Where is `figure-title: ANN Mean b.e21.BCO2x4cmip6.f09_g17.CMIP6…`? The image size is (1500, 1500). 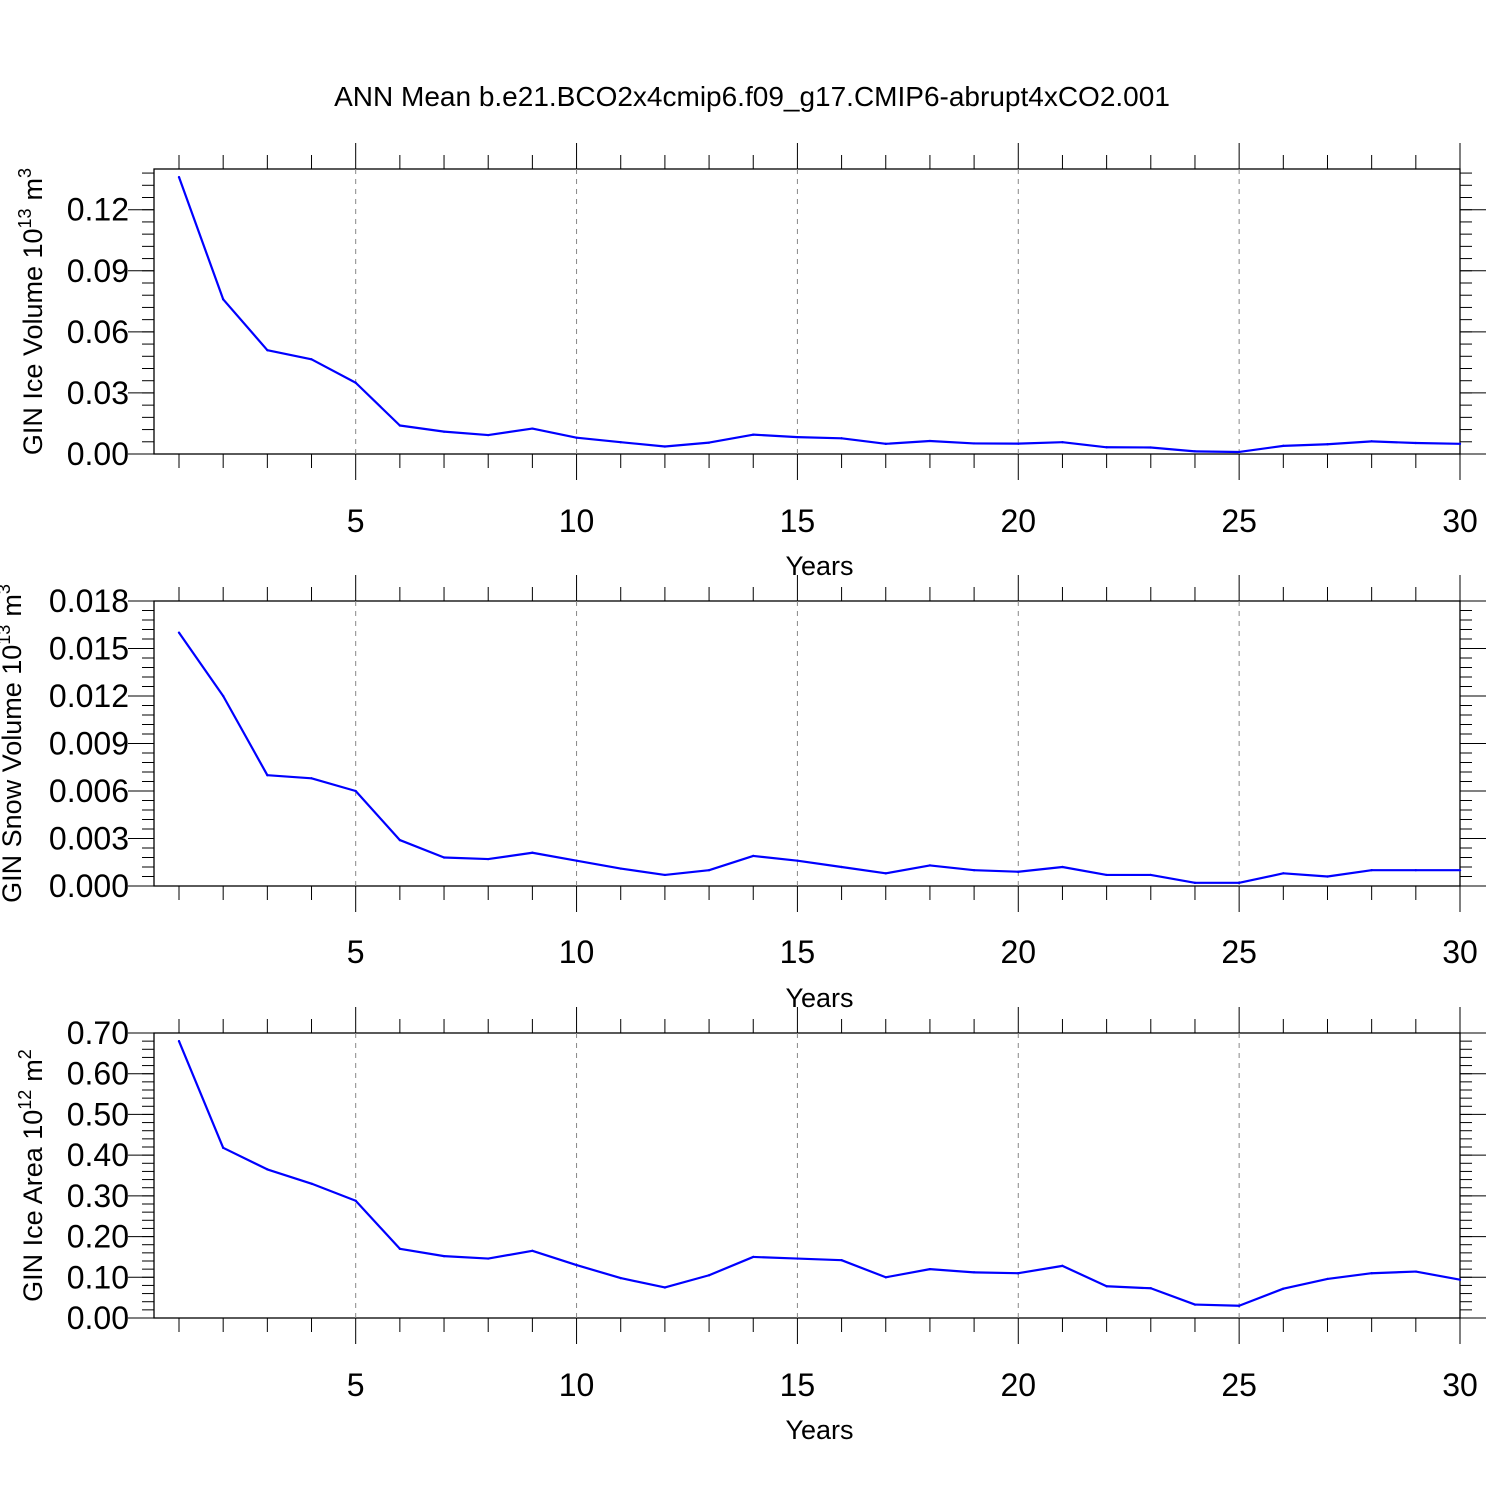
figure-title: ANN Mean b.e21.BCO2x4cmip6.f09_g17.CMIP6… is located at coordinates (752, 96).